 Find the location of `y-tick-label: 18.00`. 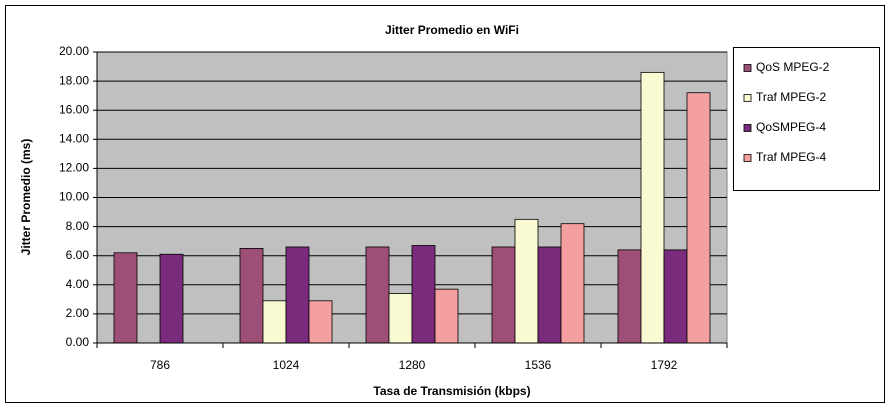

y-tick-label: 18.00 is located at coordinates (74, 80).